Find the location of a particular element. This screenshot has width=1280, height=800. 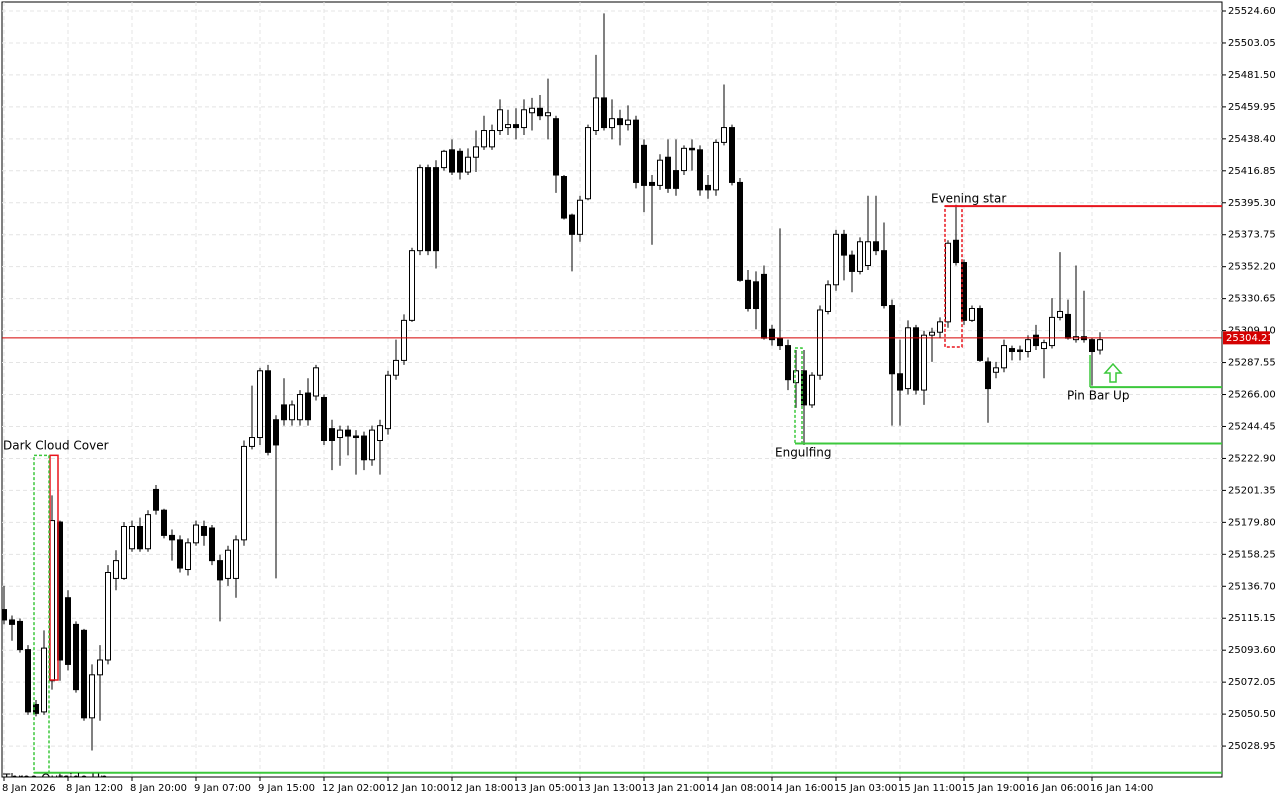

y-tick-label: 25201.35 is located at coordinates (1252, 490).